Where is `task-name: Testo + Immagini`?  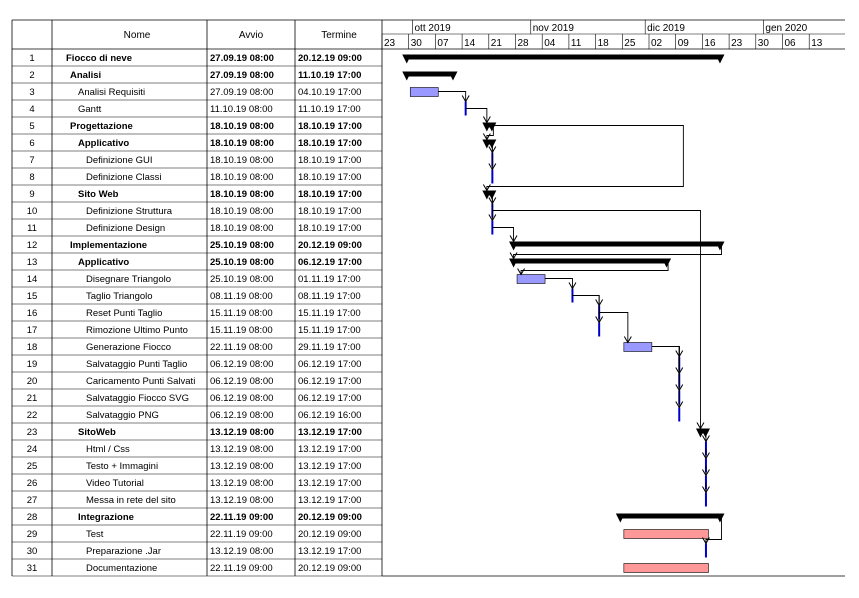 task-name: Testo + Immagini is located at coordinates (122, 466).